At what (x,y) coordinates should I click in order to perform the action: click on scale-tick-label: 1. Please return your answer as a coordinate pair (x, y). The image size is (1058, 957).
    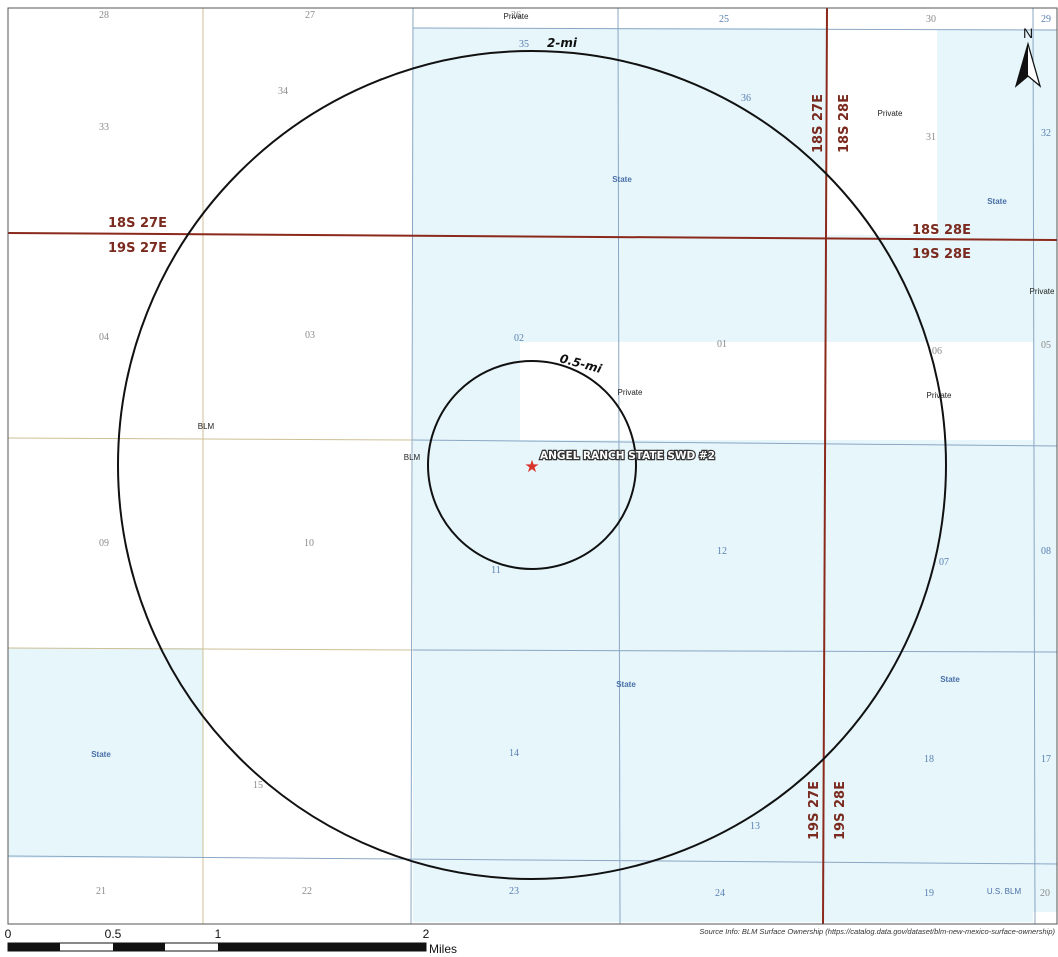
    Looking at the image, I should click on (218, 934).